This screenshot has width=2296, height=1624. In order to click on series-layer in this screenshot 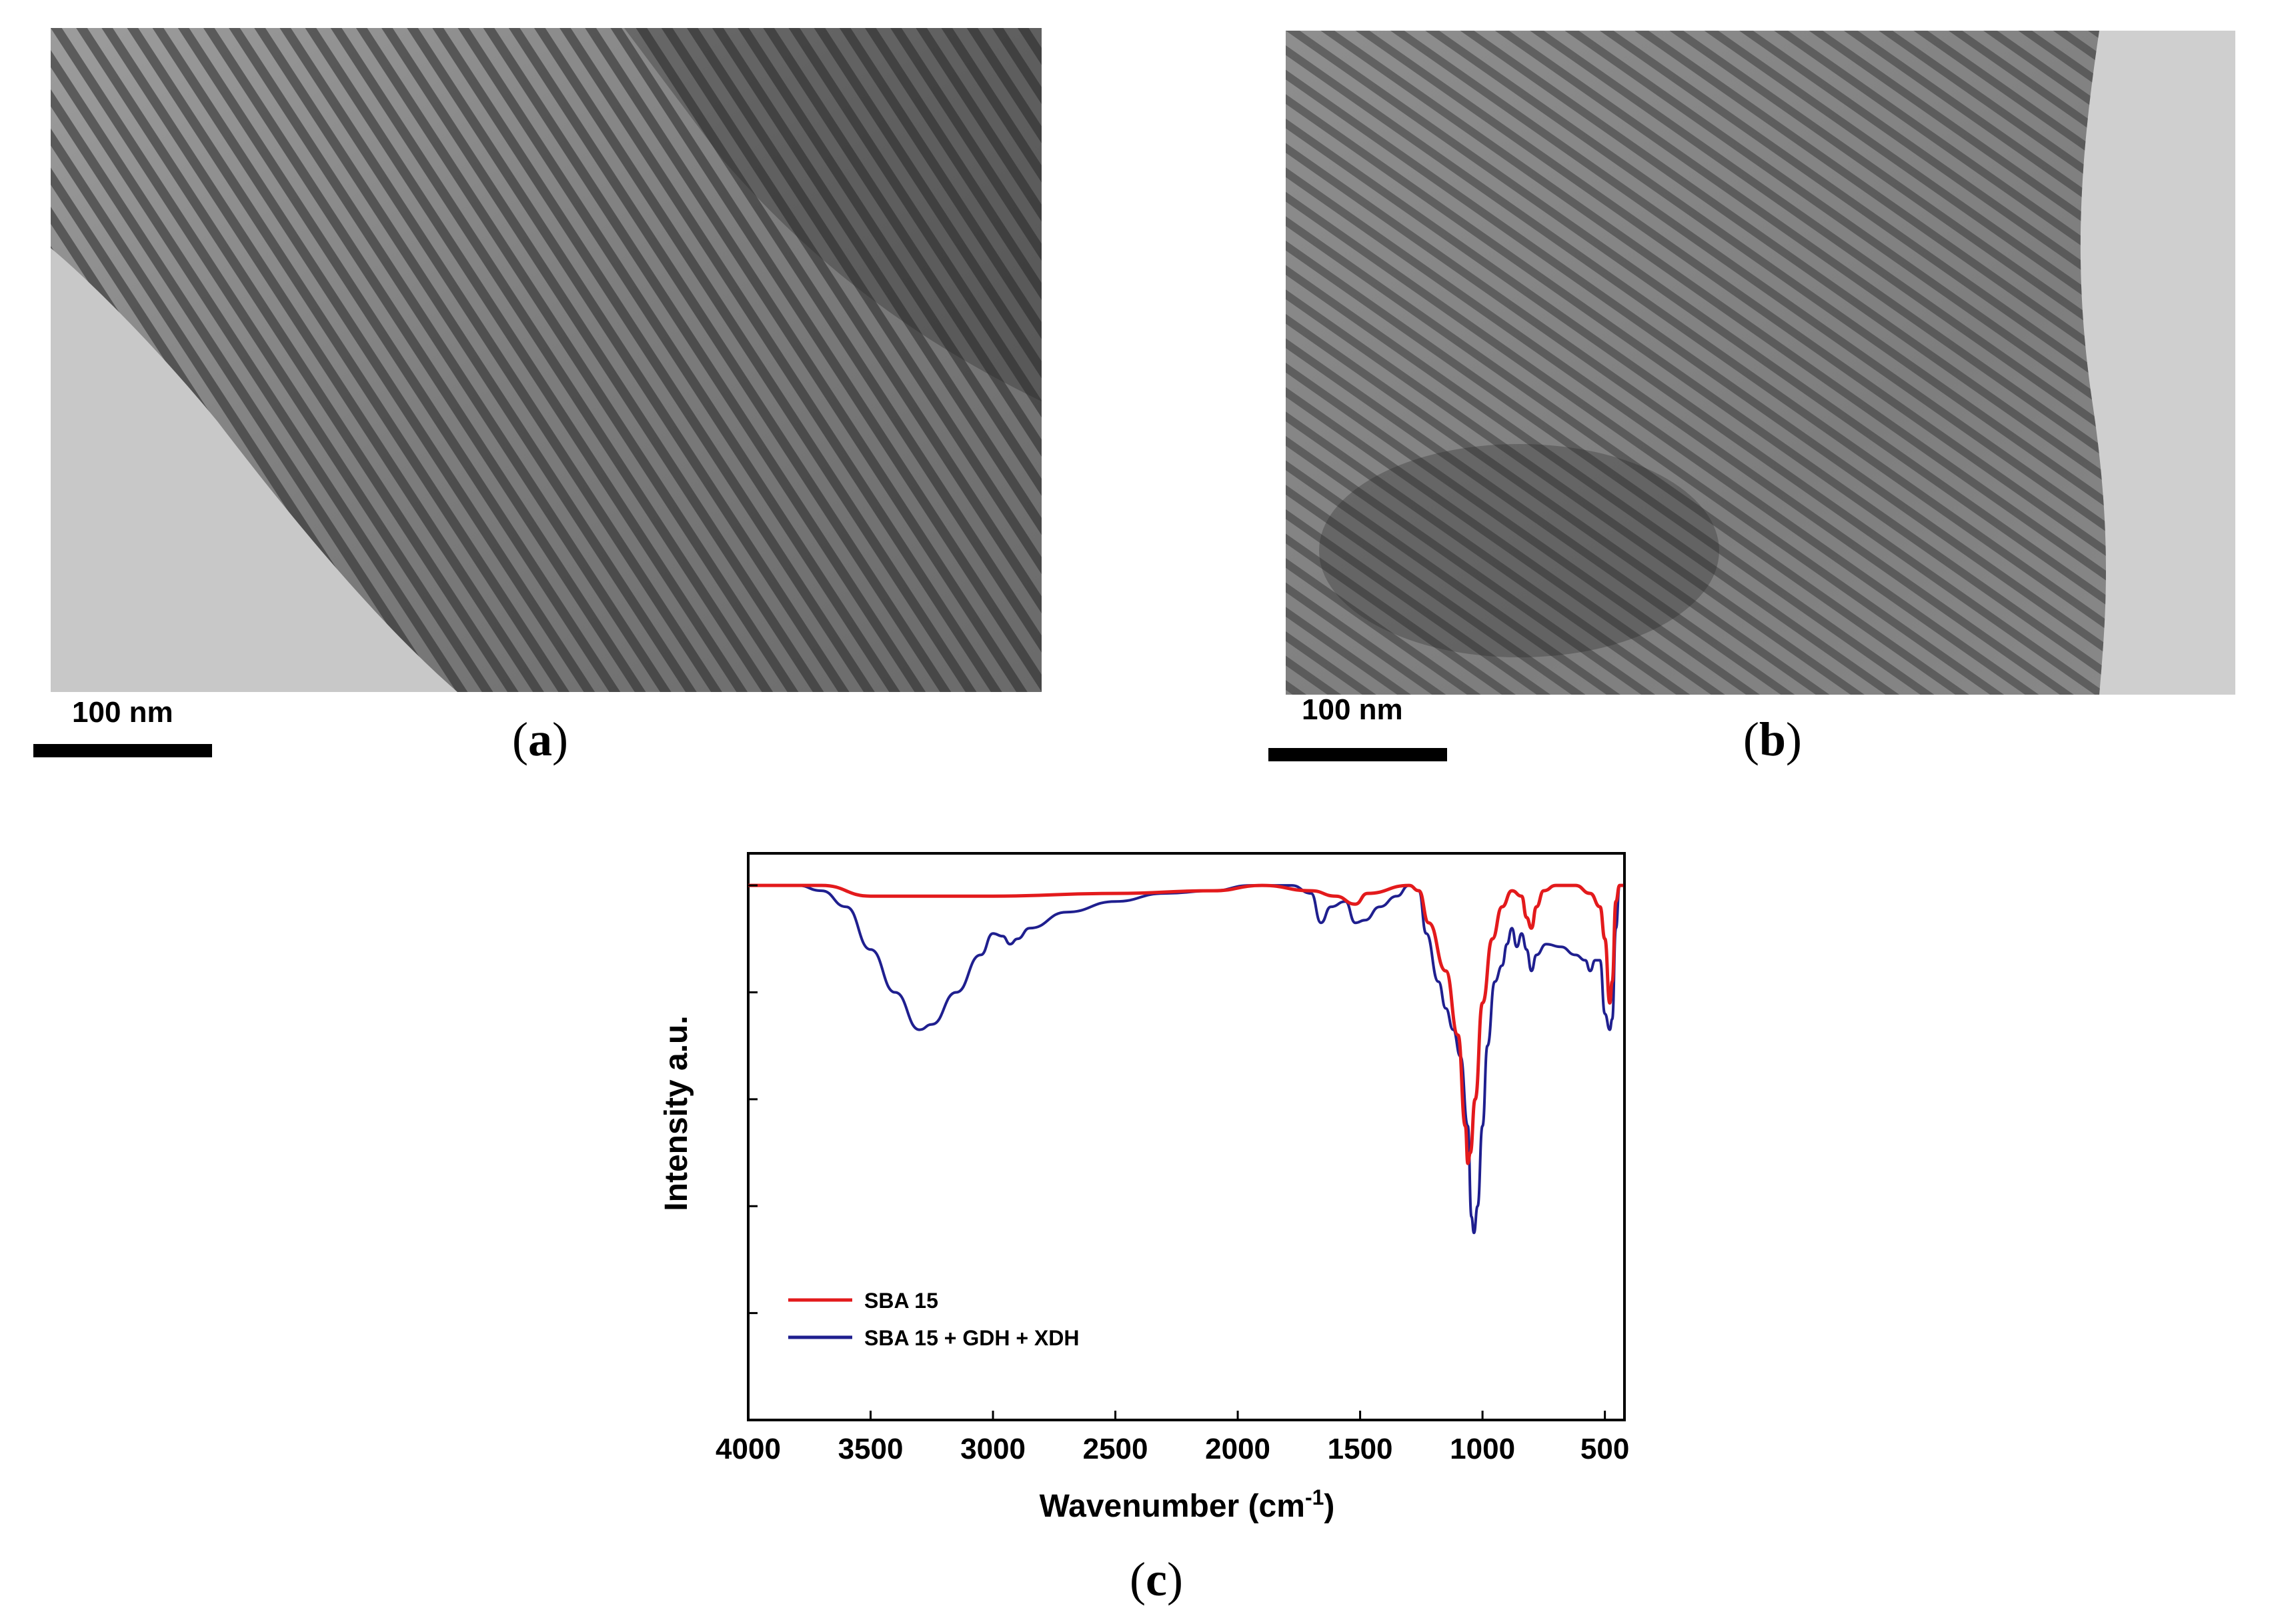, I will do `click(1186, 1059)`.